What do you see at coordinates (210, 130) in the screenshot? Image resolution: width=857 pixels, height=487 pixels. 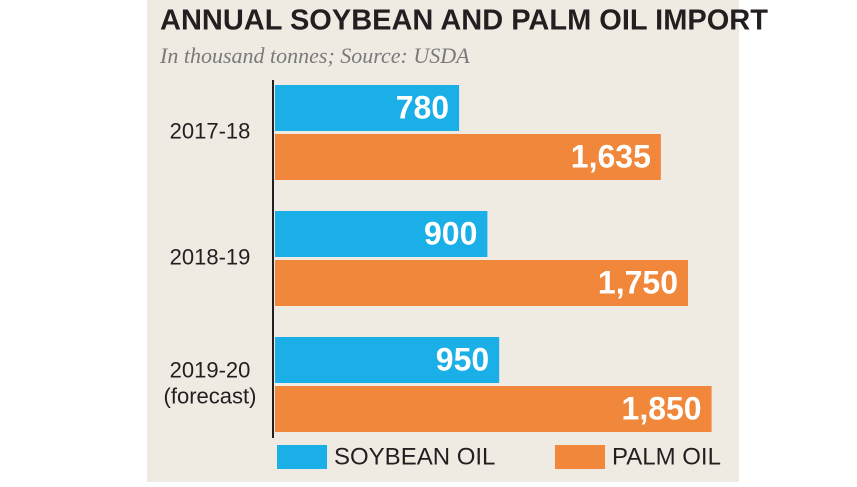 I see `y-tick-label: 2017-18` at bounding box center [210, 130].